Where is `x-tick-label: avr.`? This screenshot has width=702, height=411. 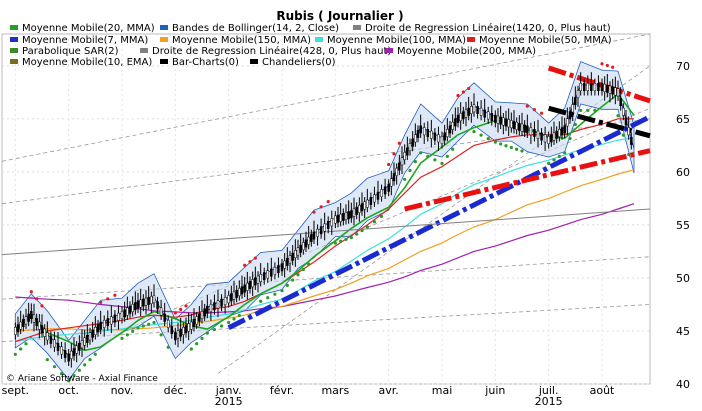
x-tick-label: avr. is located at coordinates (389, 390).